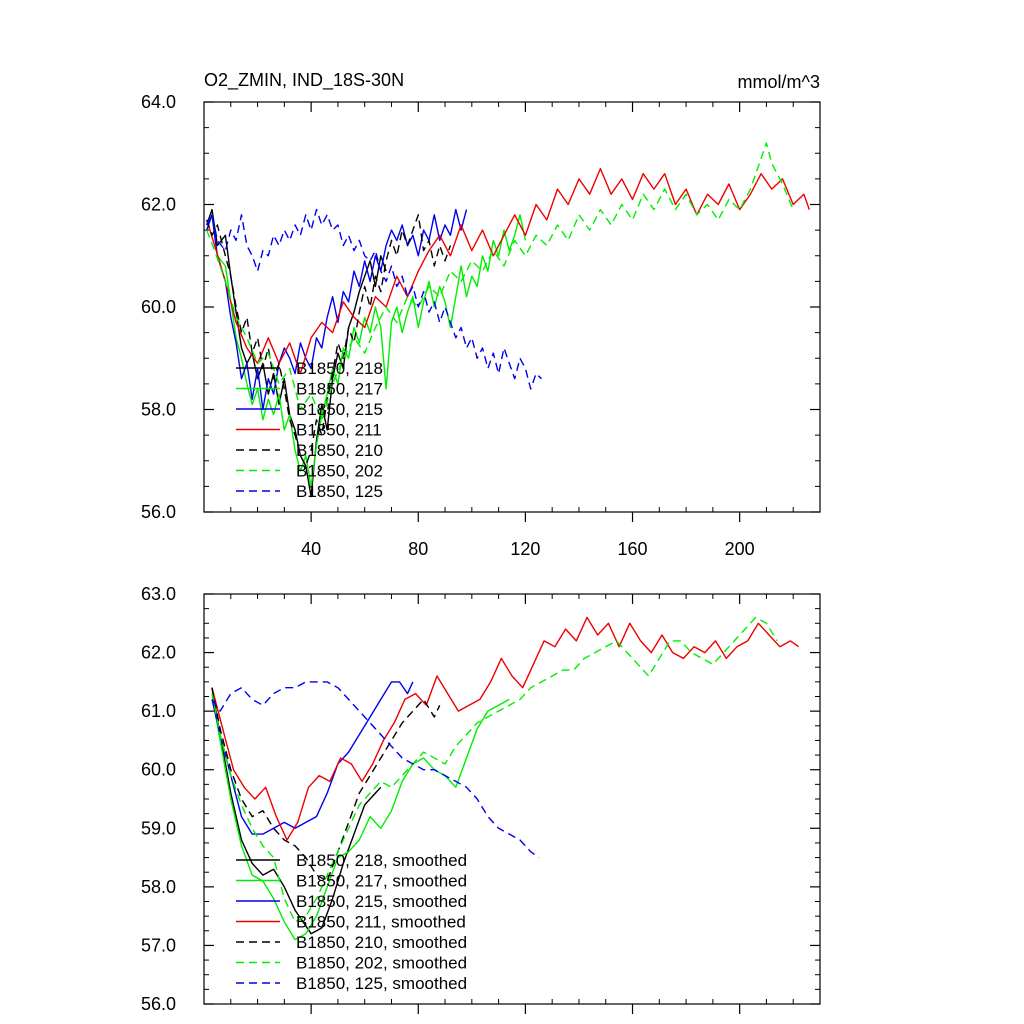  Describe the element at coordinates (779, 82) in the screenshot. I see `chart-units: mmol/m^3` at that location.